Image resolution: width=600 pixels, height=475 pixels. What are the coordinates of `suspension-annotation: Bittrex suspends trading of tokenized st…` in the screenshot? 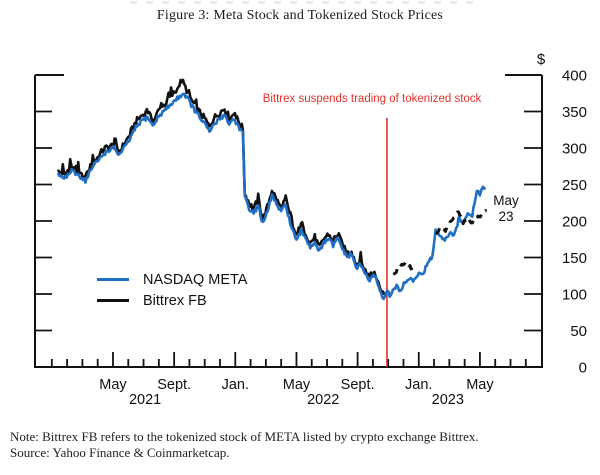 It's located at (372, 99).